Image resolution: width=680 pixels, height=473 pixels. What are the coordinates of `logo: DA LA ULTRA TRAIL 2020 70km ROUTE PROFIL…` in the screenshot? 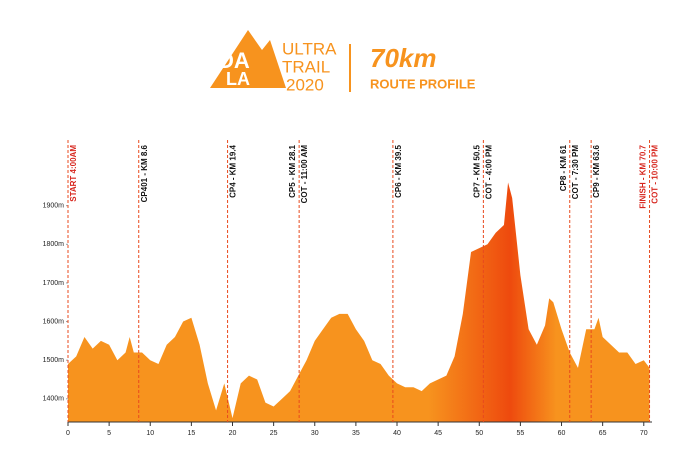 It's located at (343, 62).